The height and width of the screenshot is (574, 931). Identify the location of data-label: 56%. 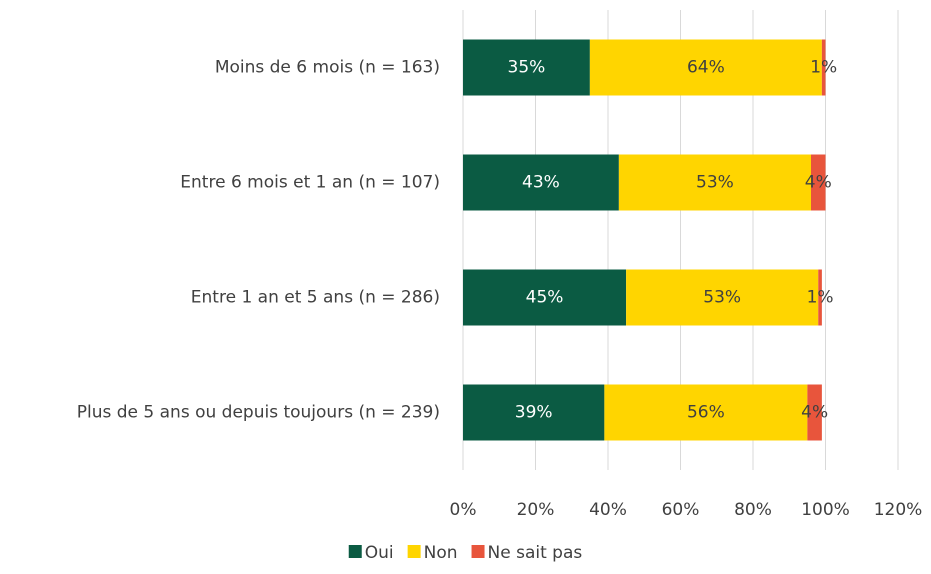
(706, 413).